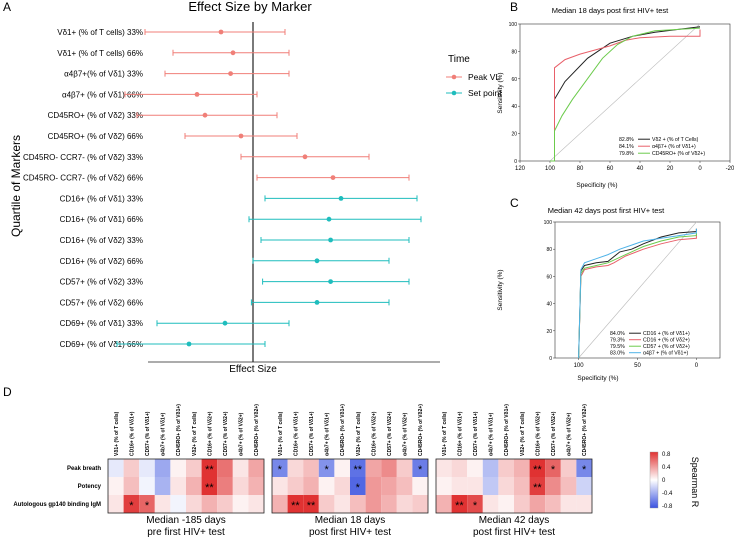 The image size is (734, 538). Describe the element at coordinates (445, 433) in the screenshot. I see `heatmap-column-label: Vδ1+ (% of T cells)` at that location.